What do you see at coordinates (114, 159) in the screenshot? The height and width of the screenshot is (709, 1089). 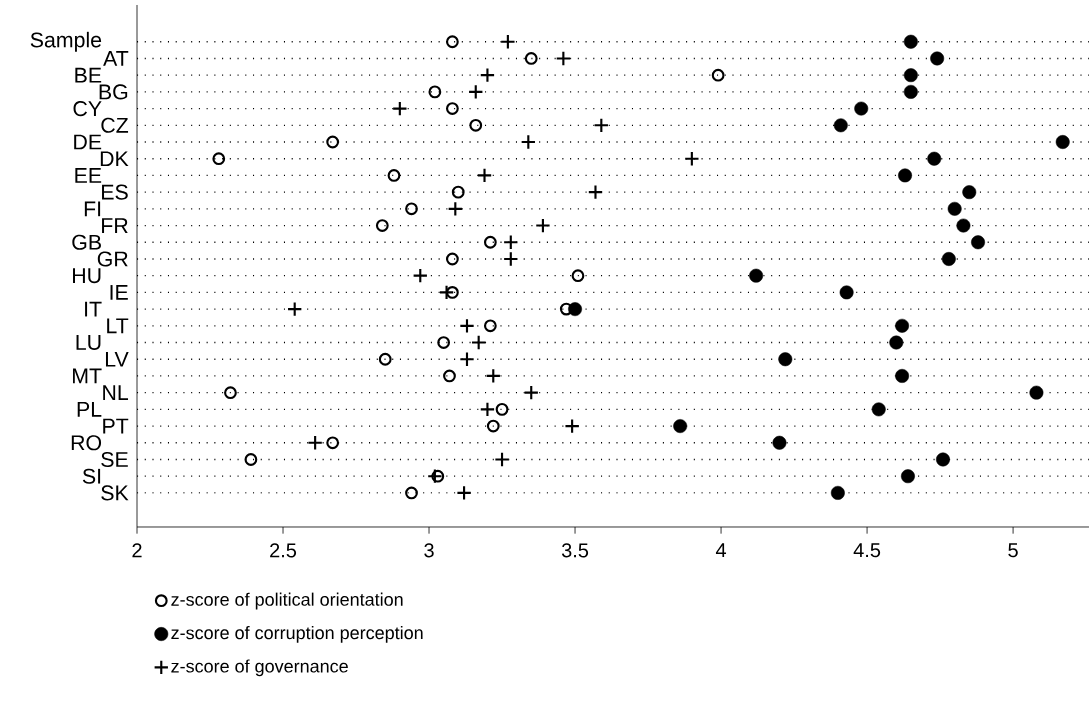 I see `y-tick-label: DK` at bounding box center [114, 159].